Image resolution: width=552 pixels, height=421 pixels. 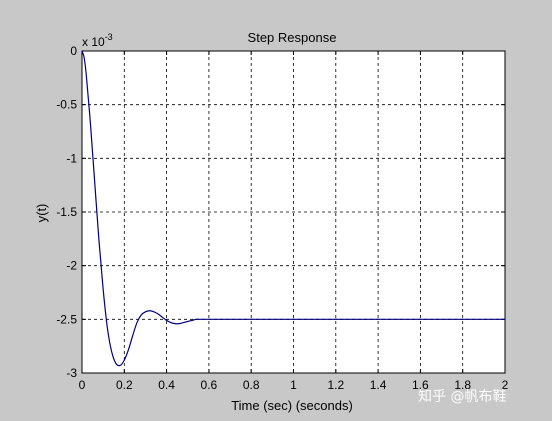 What do you see at coordinates (378, 385) in the screenshot?
I see `x-tick-label: 1.4` at bounding box center [378, 385].